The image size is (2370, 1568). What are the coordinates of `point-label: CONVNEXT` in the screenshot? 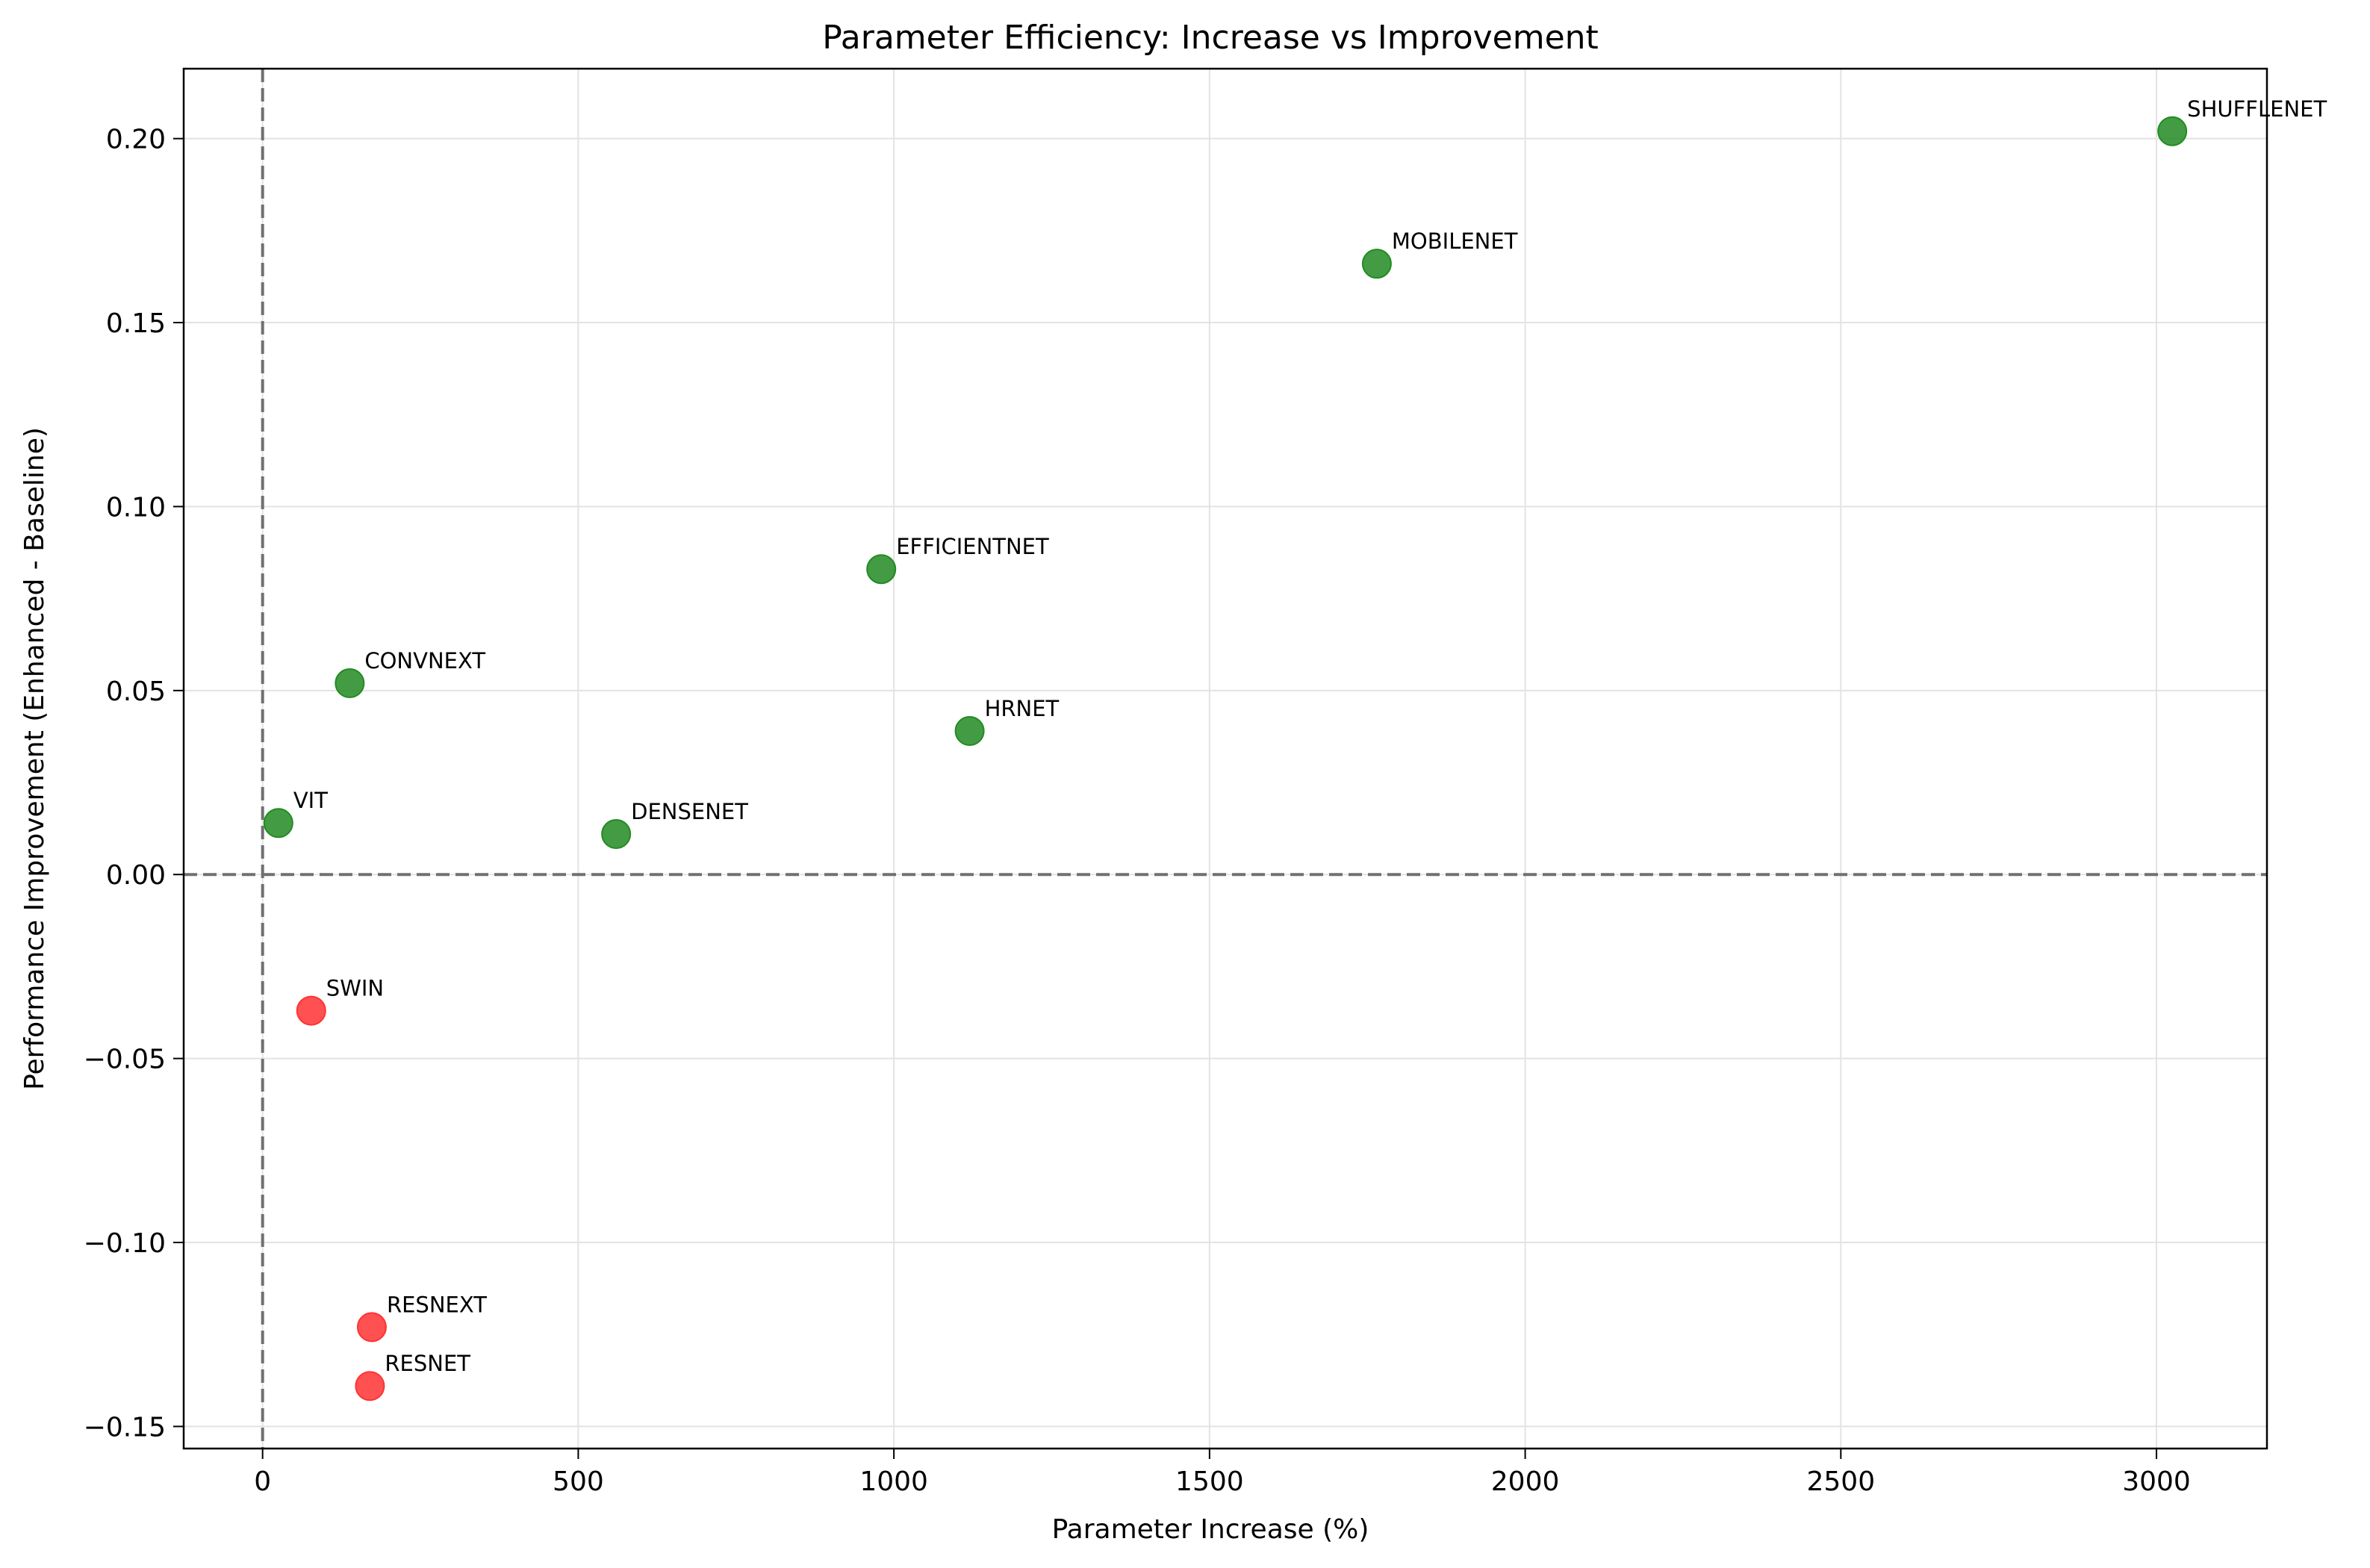 It's located at (424, 660).